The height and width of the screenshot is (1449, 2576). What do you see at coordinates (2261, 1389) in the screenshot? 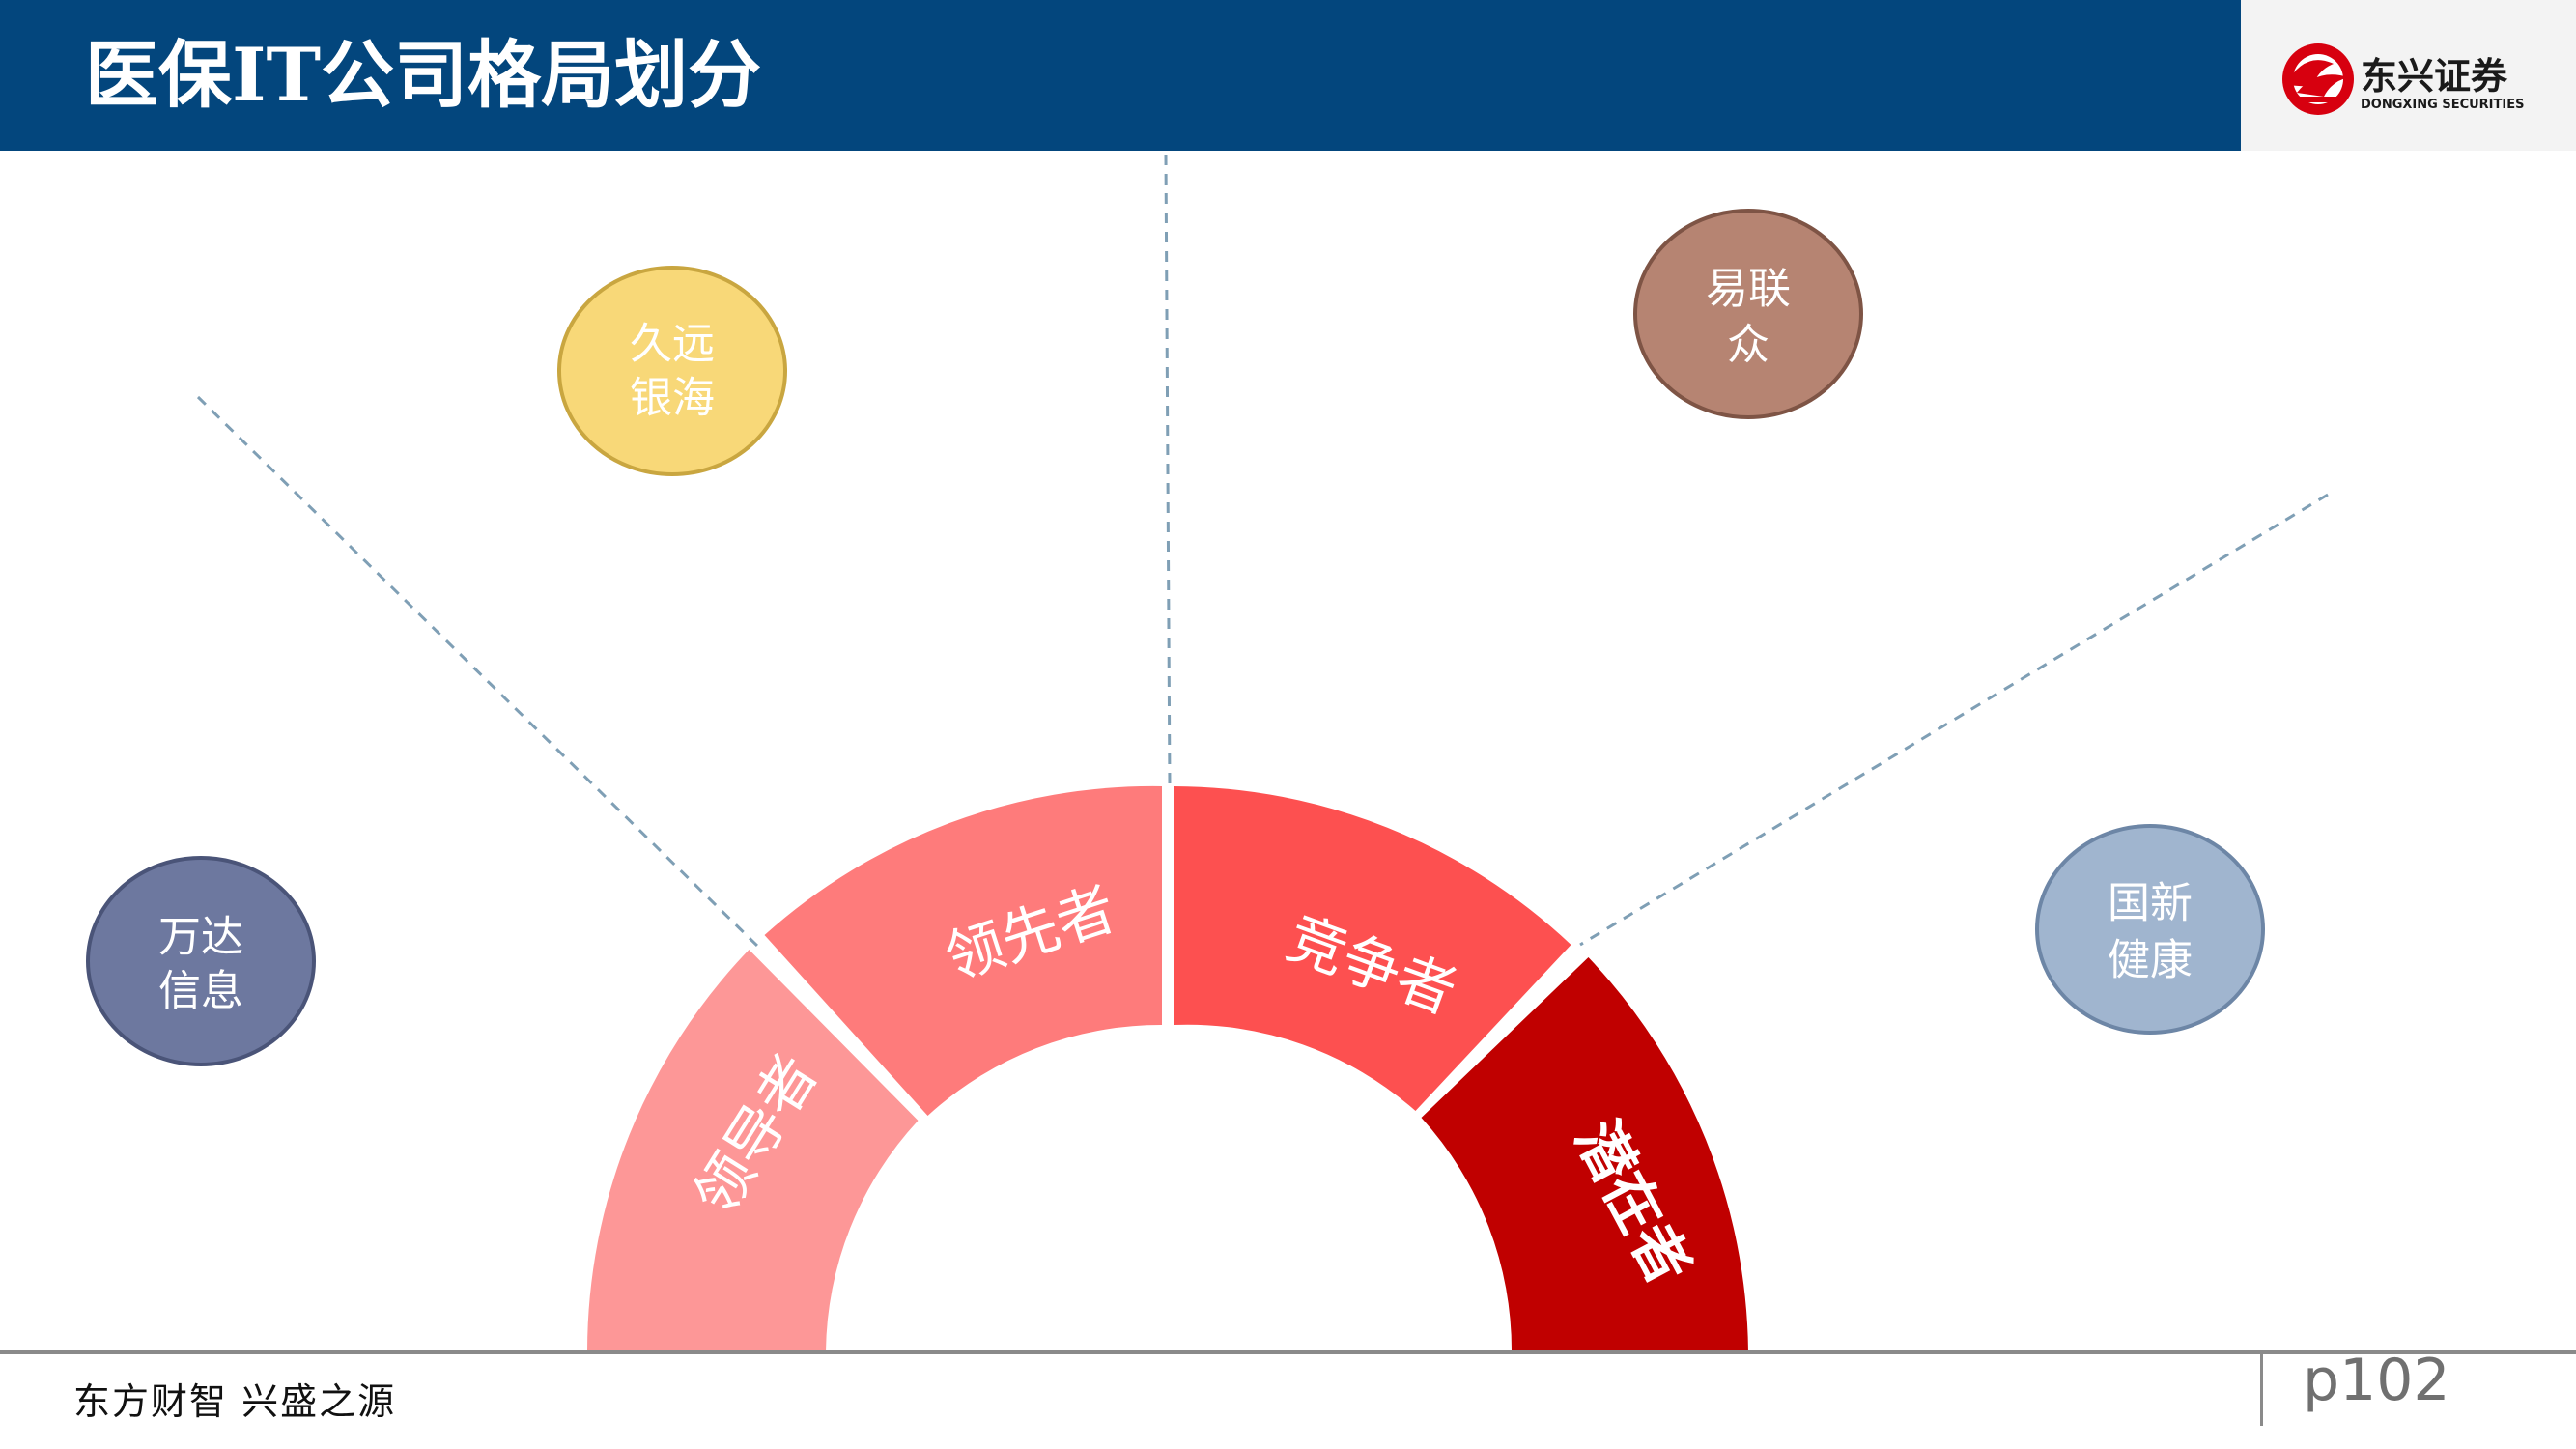
I see `footer-divider` at bounding box center [2261, 1389].